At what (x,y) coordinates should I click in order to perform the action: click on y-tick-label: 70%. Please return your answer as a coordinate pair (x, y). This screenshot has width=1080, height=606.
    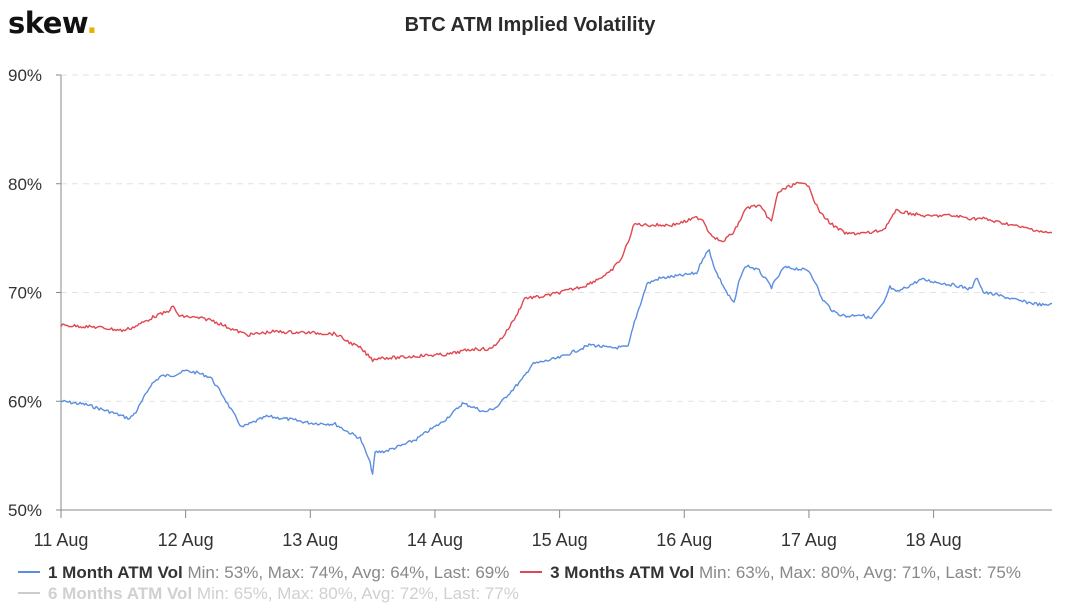
    Looking at the image, I should click on (25, 293).